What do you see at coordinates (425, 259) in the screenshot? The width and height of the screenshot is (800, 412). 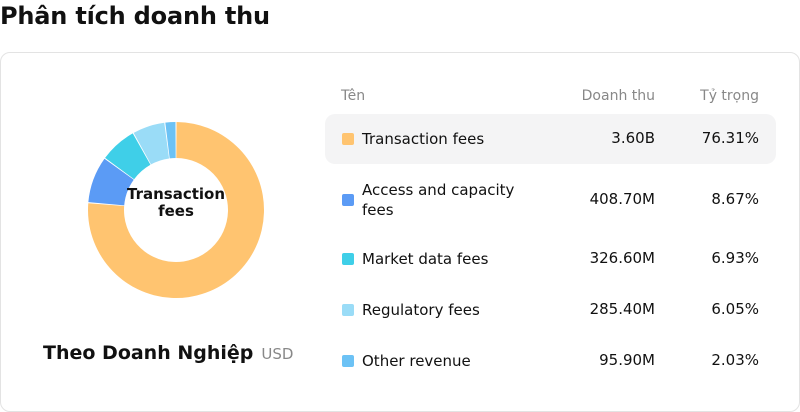 I see `legend-name: Market data fees` at bounding box center [425, 259].